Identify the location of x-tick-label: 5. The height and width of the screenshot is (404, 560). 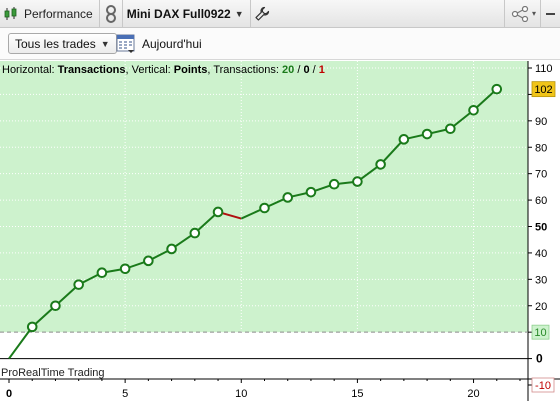
(125, 394).